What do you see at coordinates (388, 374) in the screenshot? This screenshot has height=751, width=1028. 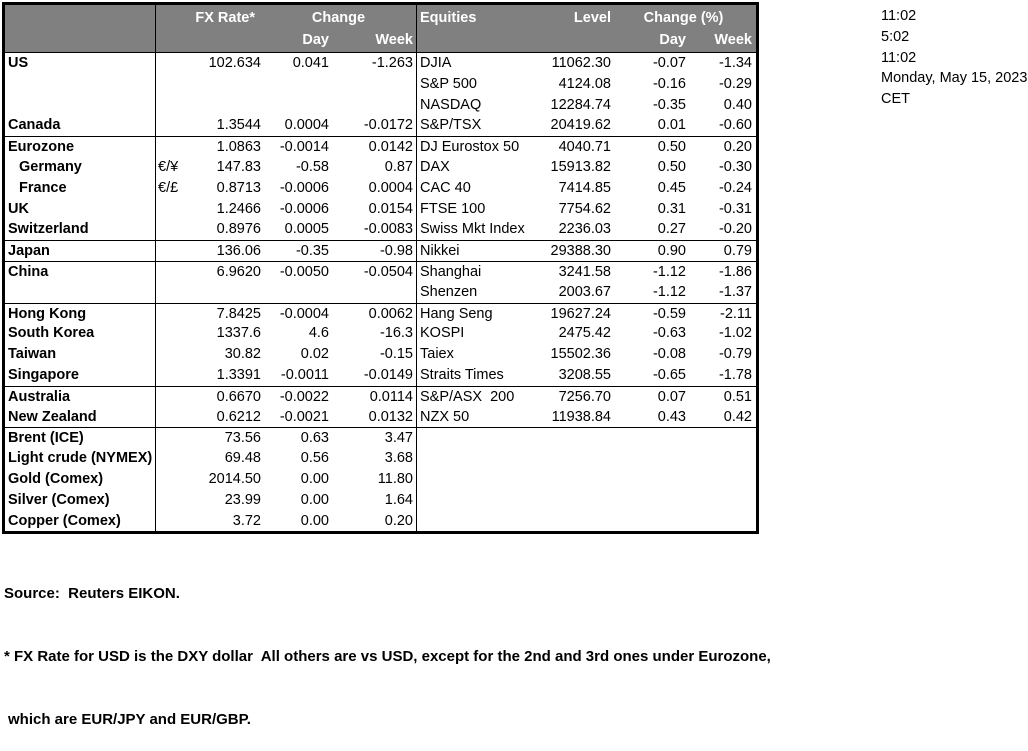 I see `fx-week-change: -0.0149` at bounding box center [388, 374].